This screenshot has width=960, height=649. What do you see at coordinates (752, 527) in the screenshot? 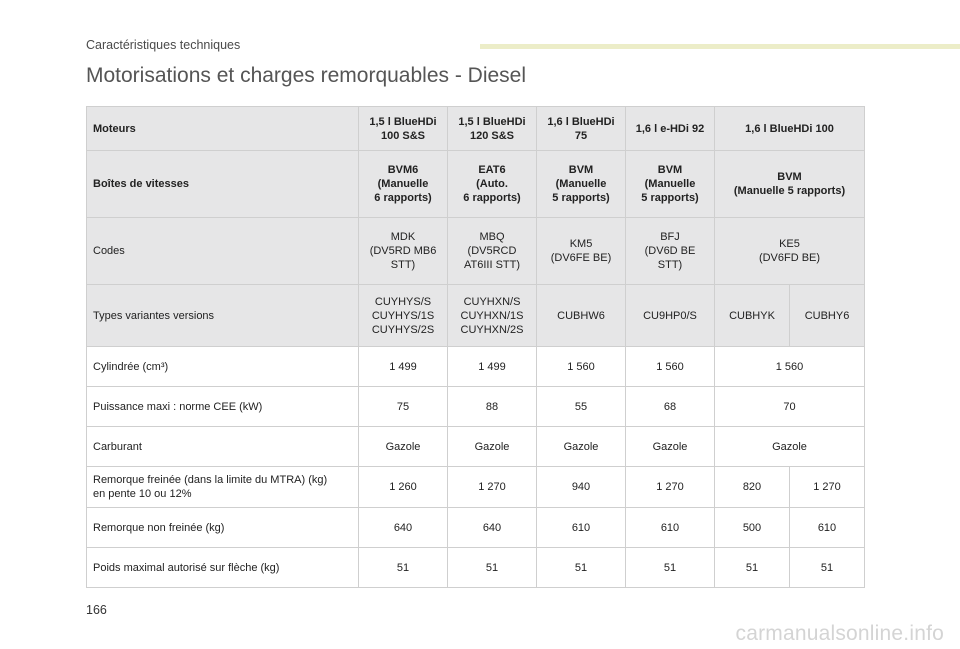
I see `unbraked-cell: 500` at bounding box center [752, 527].